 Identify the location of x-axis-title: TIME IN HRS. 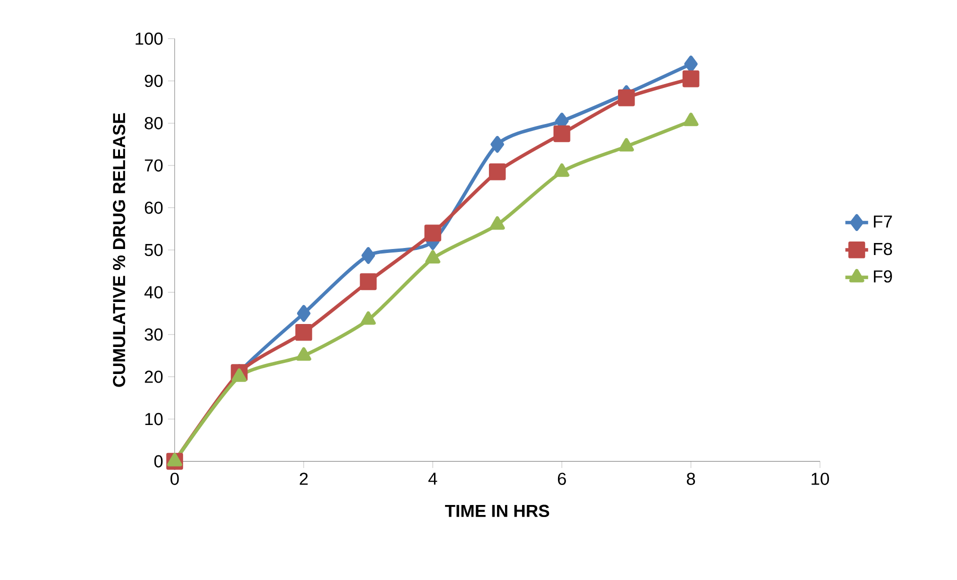
(497, 511).